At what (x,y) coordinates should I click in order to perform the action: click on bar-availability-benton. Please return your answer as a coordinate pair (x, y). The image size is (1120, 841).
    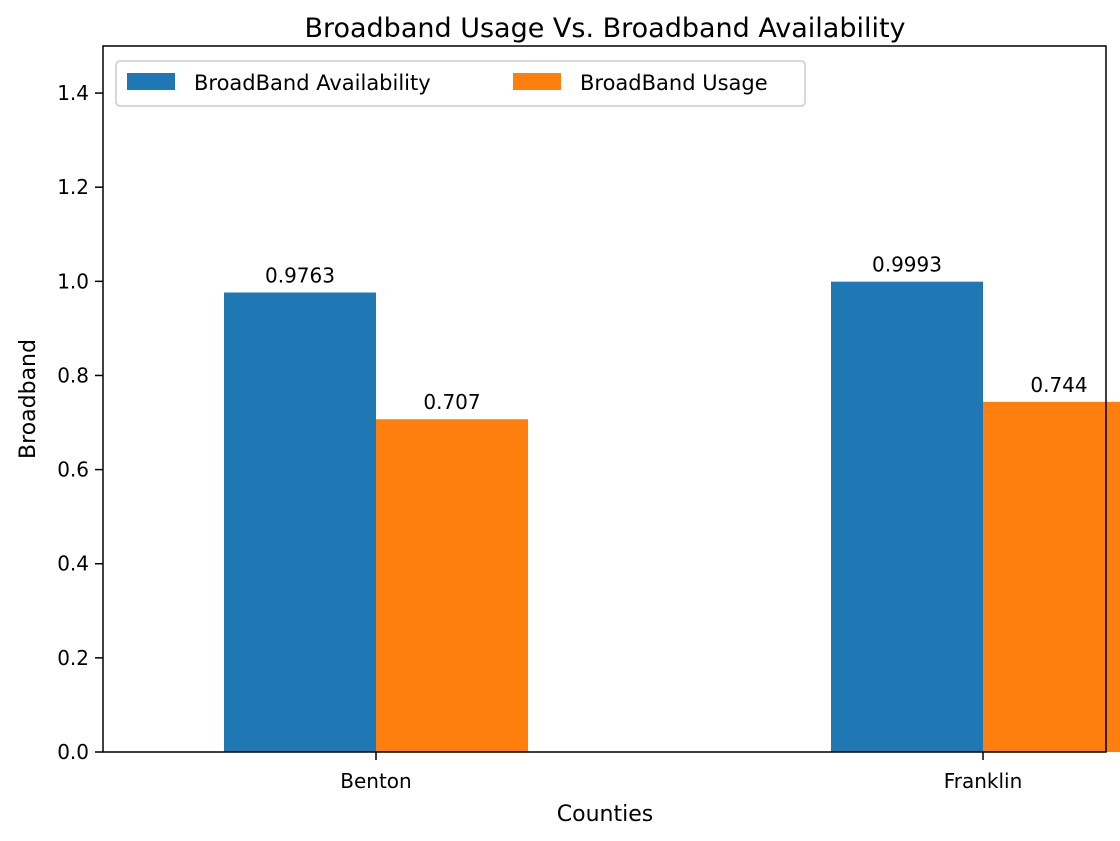
    Looking at the image, I should click on (300, 522).